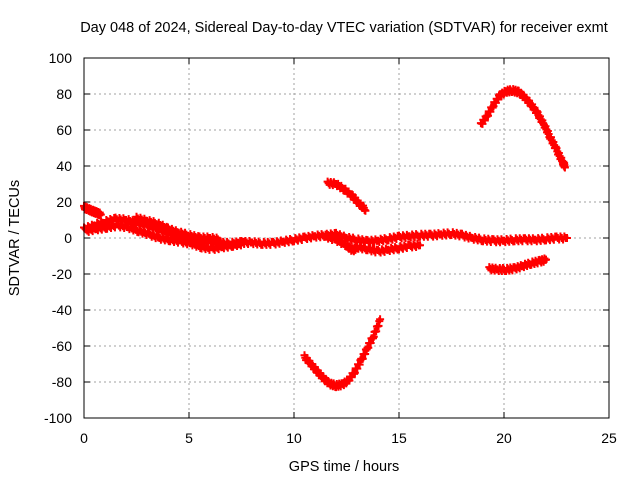 This screenshot has width=640, height=480. I want to click on y-tick-label: 40, so click(64, 166).